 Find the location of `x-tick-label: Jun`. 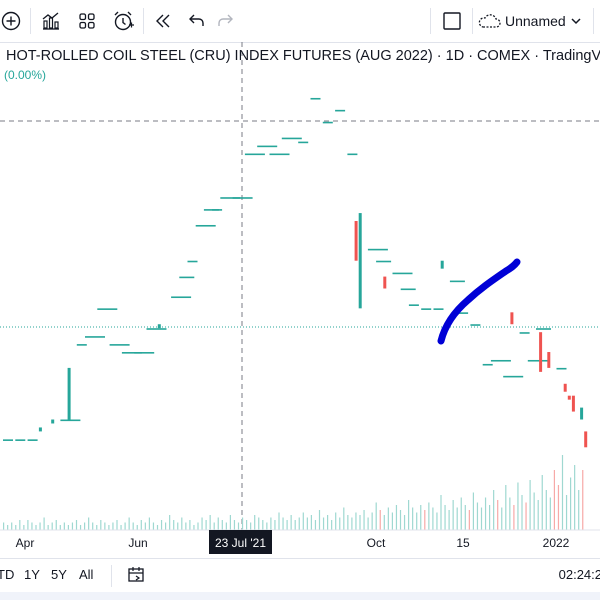

x-tick-label: Jun is located at coordinates (137, 543).